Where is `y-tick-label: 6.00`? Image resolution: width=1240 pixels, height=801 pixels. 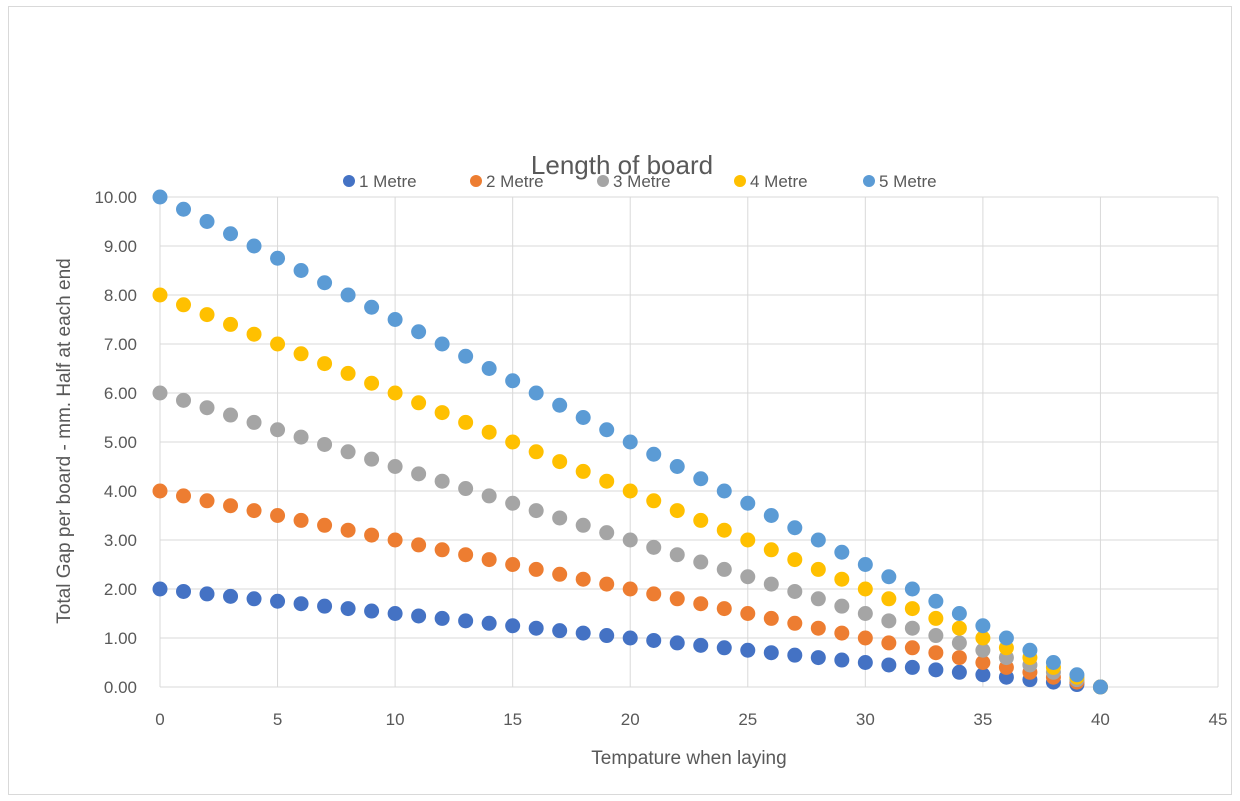 y-tick-label: 6.00 is located at coordinates (120, 393).